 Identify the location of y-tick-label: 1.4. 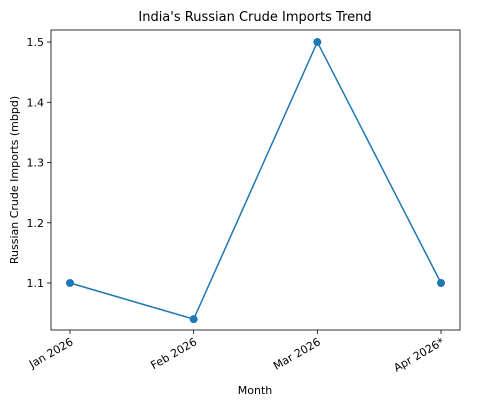
(36, 102).